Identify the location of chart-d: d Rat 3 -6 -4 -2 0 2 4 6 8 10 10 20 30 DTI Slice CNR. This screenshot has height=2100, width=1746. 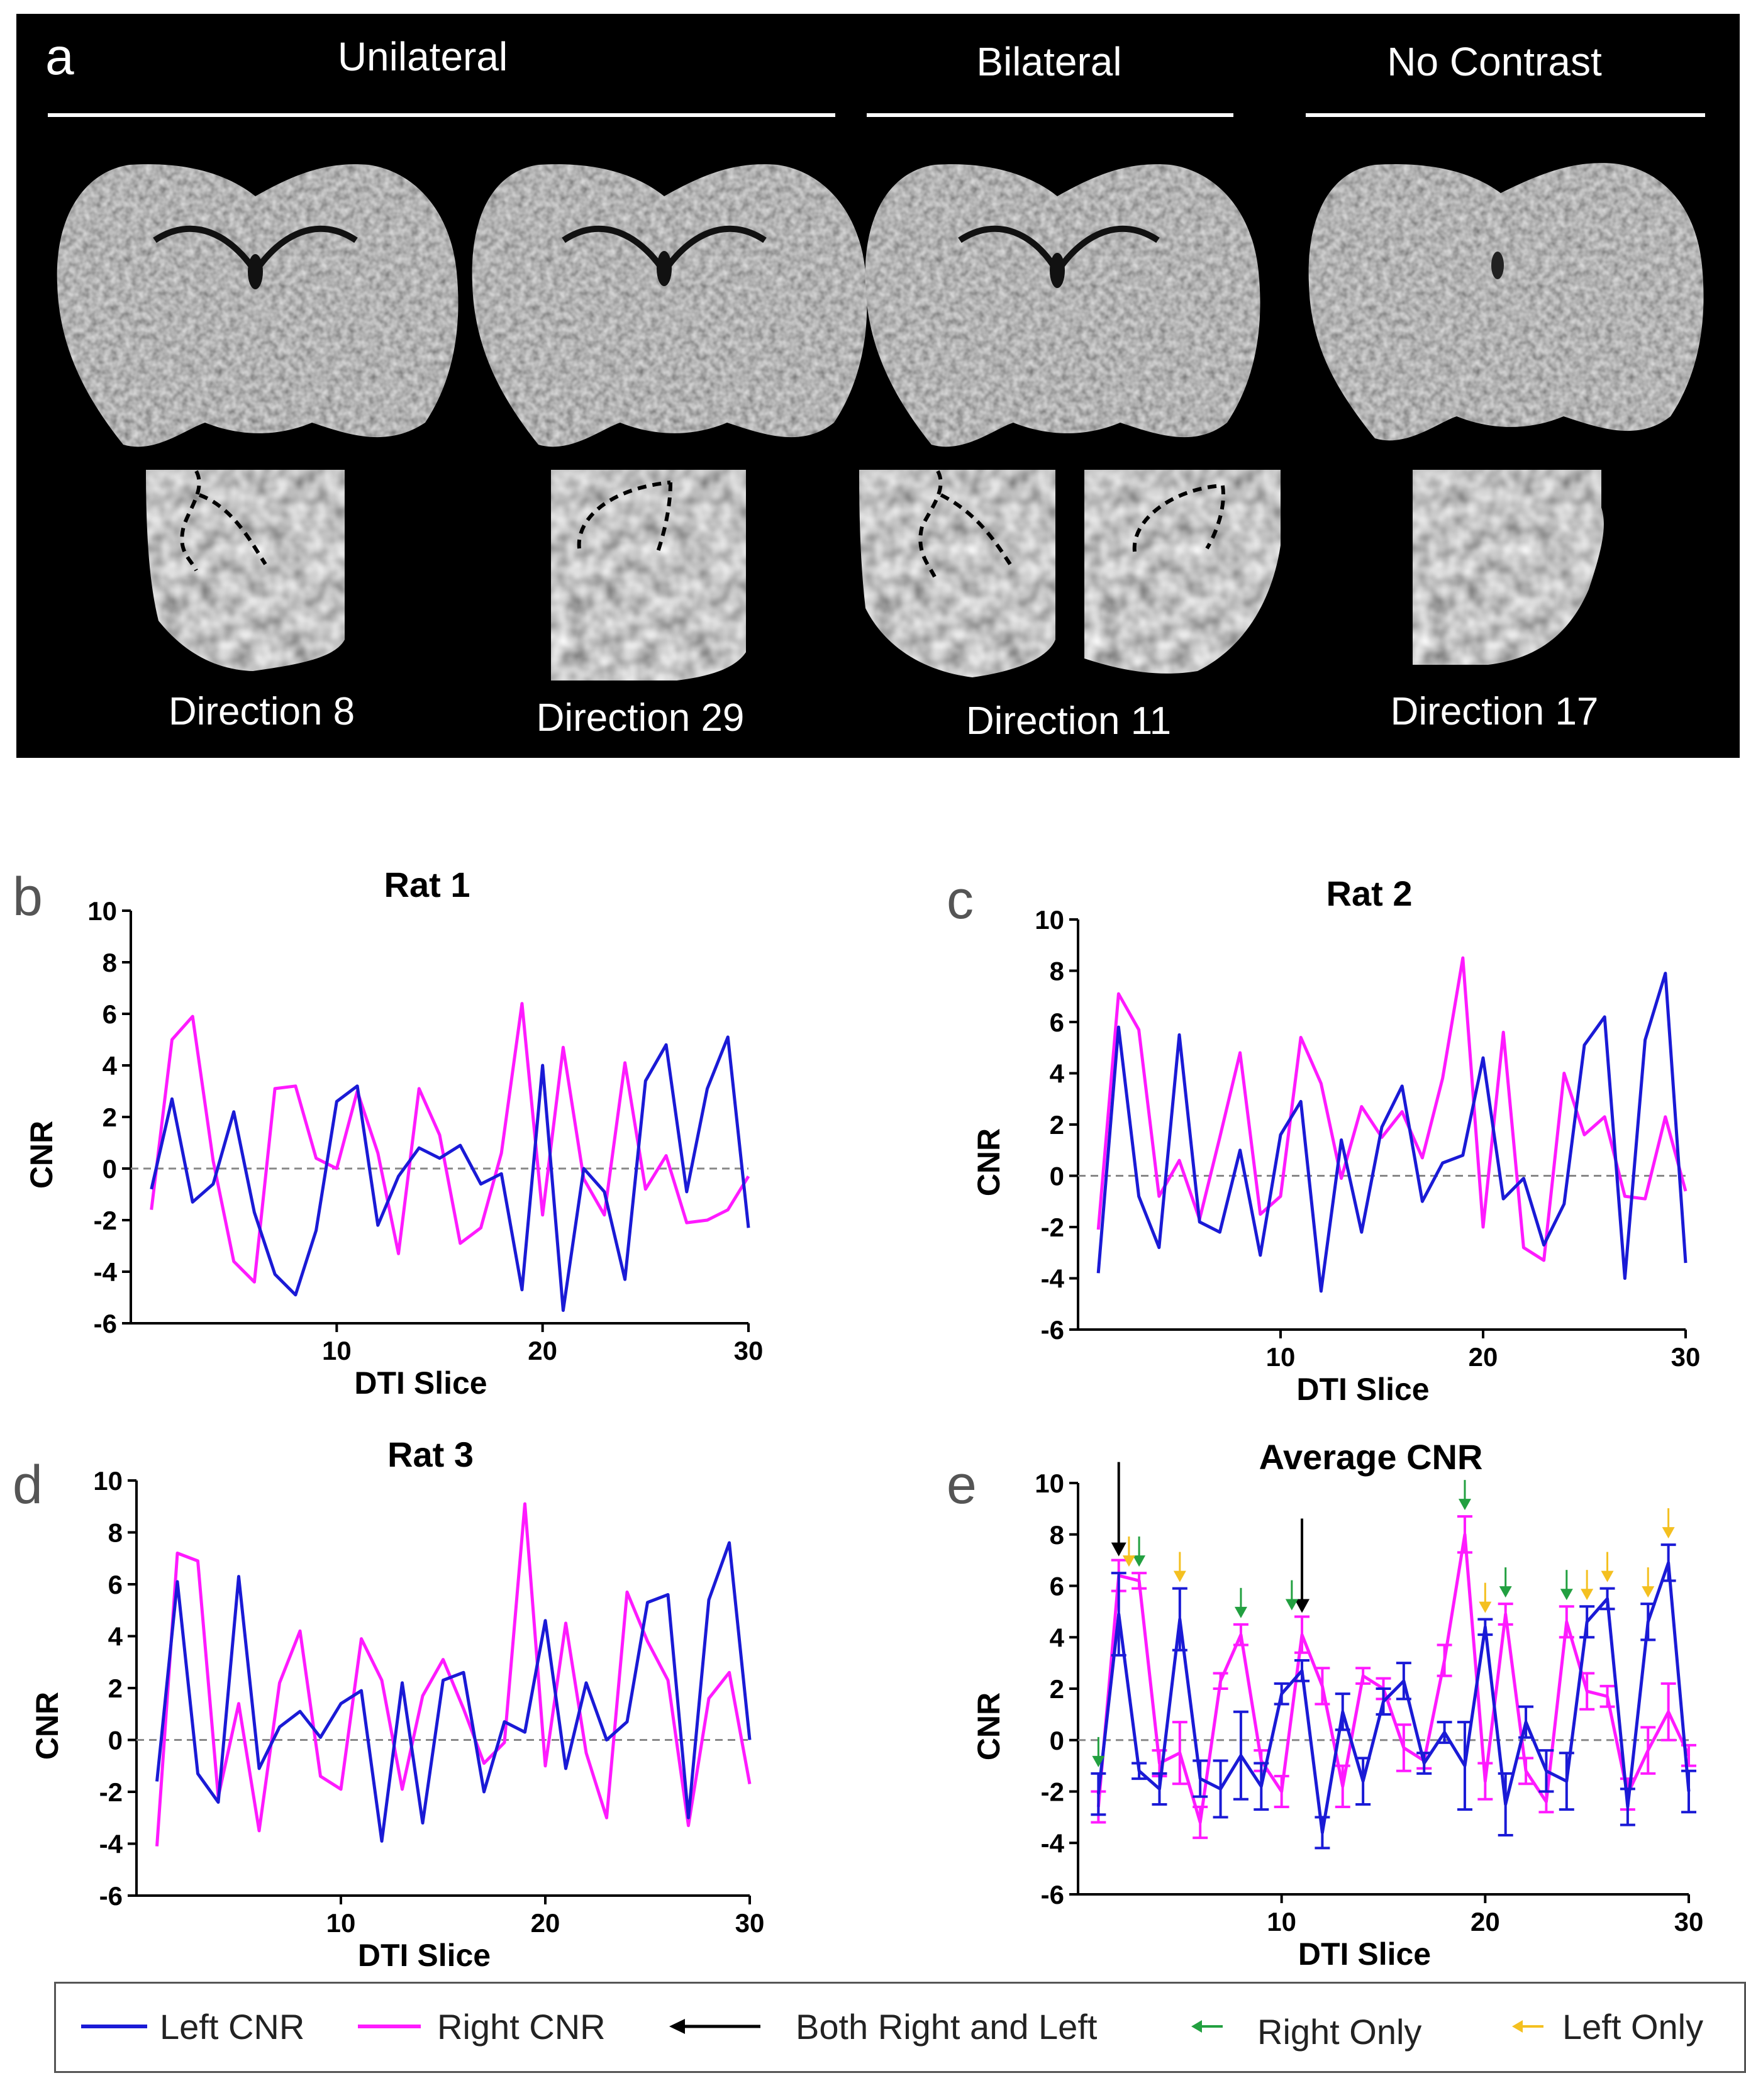
(388, 1704).